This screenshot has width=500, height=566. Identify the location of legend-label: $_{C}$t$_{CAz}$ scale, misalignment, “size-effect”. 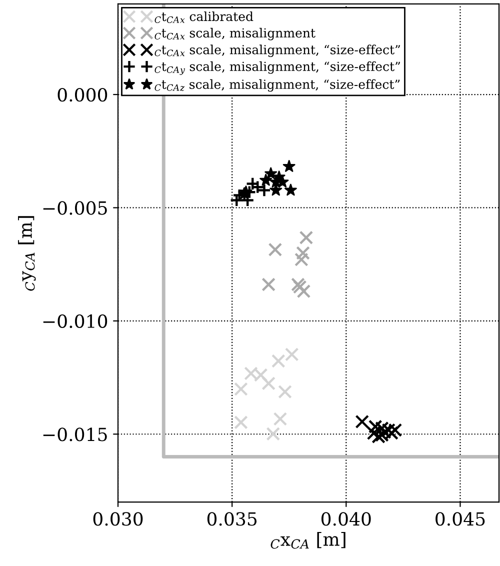
(277, 85).